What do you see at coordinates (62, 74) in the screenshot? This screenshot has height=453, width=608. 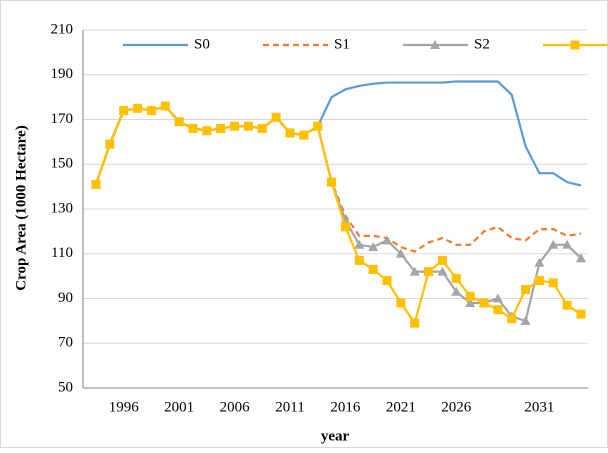 I see `y-tick-label: 190` at bounding box center [62, 74].